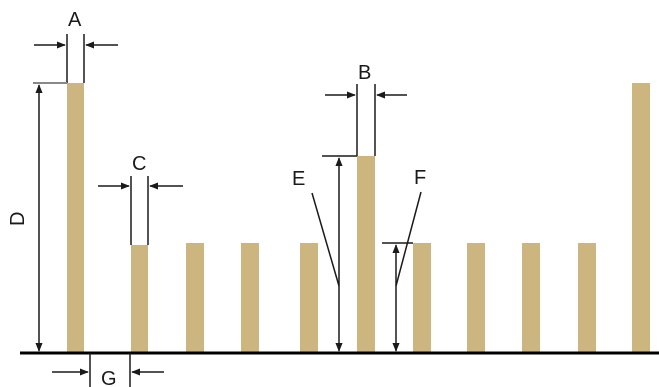  What do you see at coordinates (139, 164) in the screenshot?
I see `label-c: C` at bounding box center [139, 164].